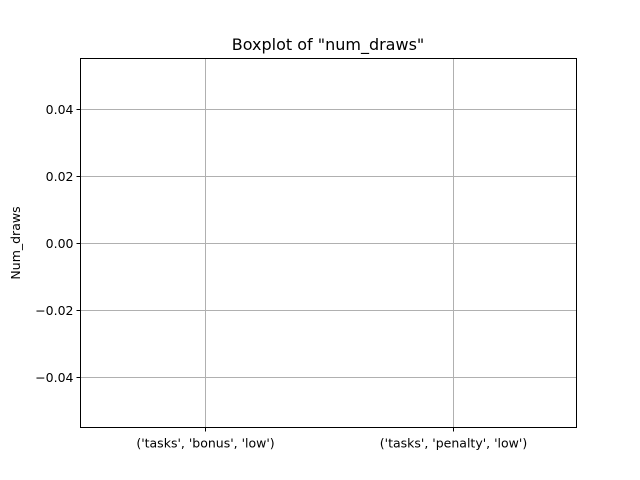 The width and height of the screenshot is (640, 480). I want to click on y-tick-label: −0.02, so click(54, 310).